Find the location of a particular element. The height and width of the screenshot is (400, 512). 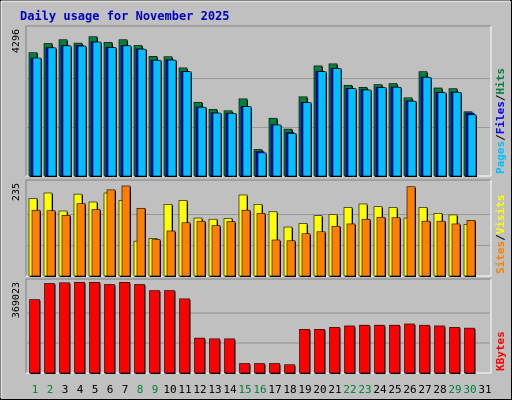

bar-kbytes-21-body is located at coordinates (334, 350).